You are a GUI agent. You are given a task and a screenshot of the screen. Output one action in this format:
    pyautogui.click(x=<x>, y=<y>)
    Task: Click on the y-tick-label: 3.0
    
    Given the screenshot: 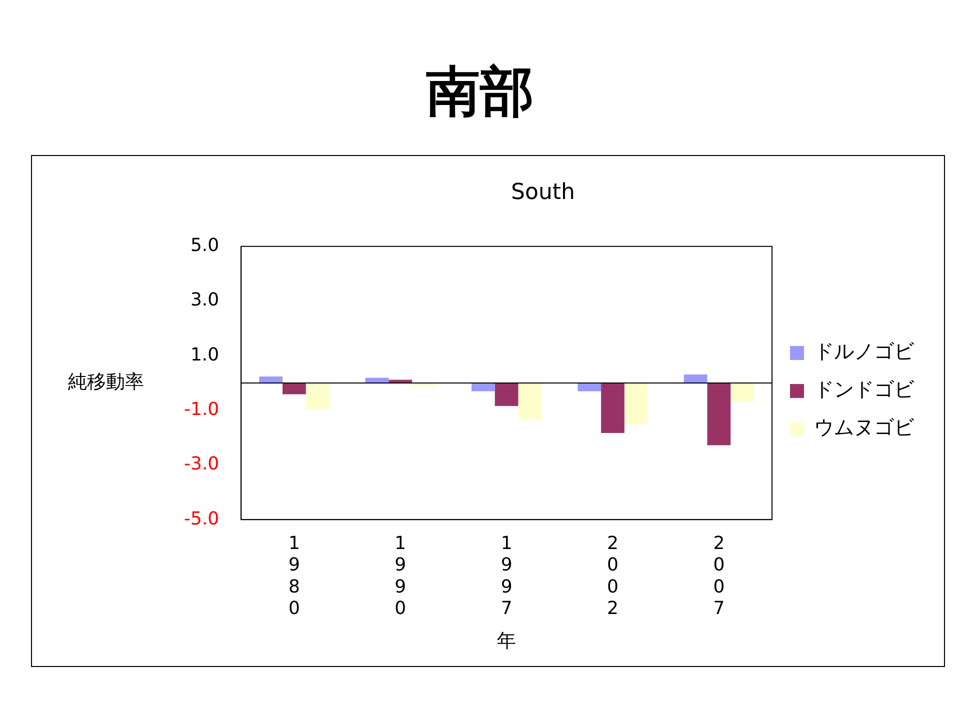 What is the action you would take?
    pyautogui.click(x=205, y=300)
    